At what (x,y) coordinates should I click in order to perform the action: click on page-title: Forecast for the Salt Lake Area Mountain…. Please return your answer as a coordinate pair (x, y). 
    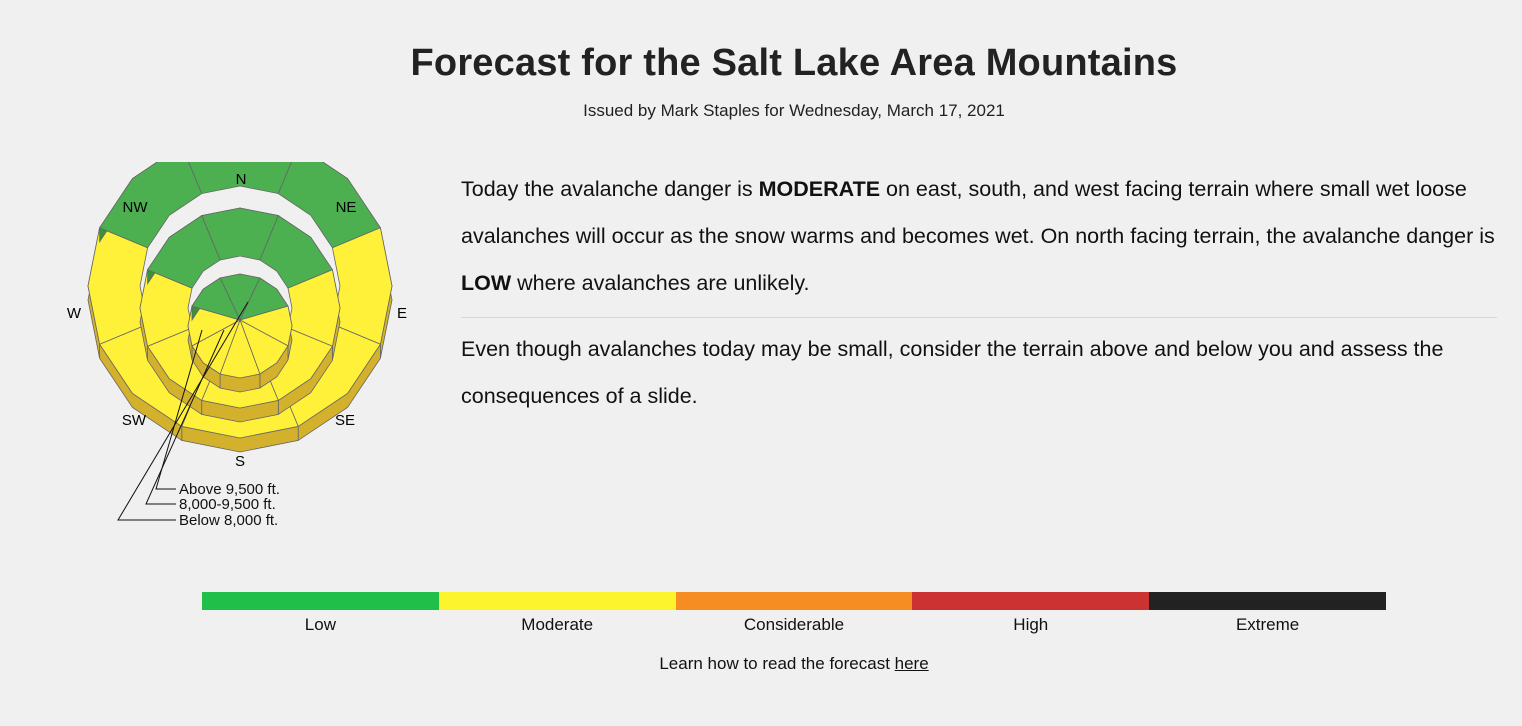
    Looking at the image, I should click on (794, 63).